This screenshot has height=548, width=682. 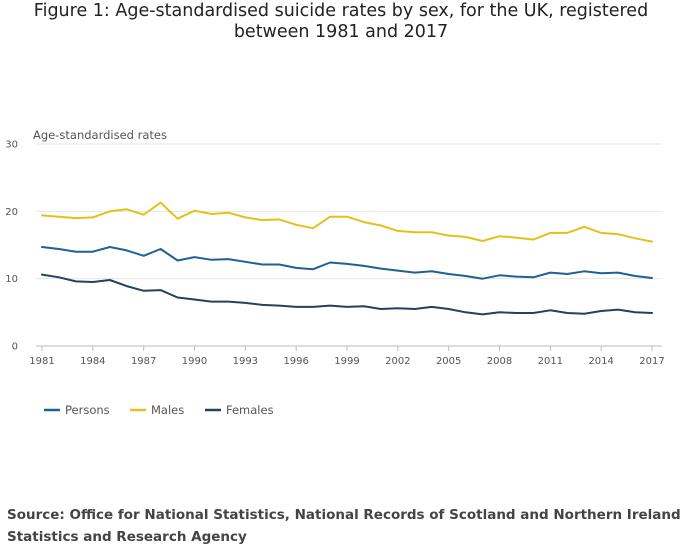 I want to click on chart-title-line-2: between 1981 and 2017, so click(x=341, y=32).